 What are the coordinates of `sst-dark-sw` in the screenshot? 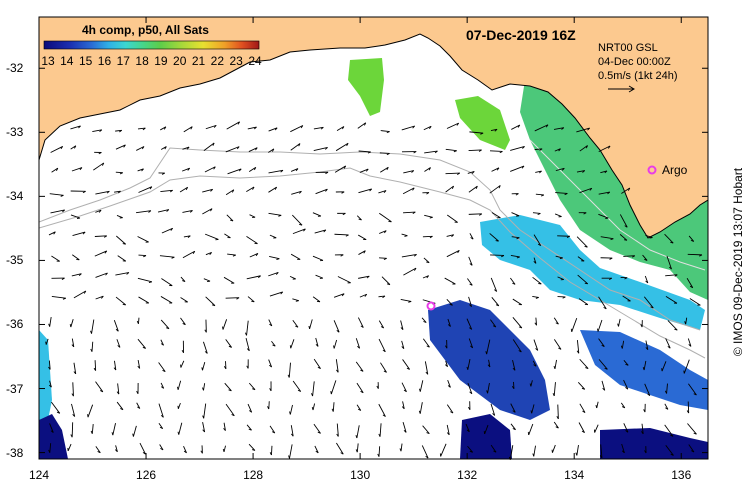 It's located at (53, 436).